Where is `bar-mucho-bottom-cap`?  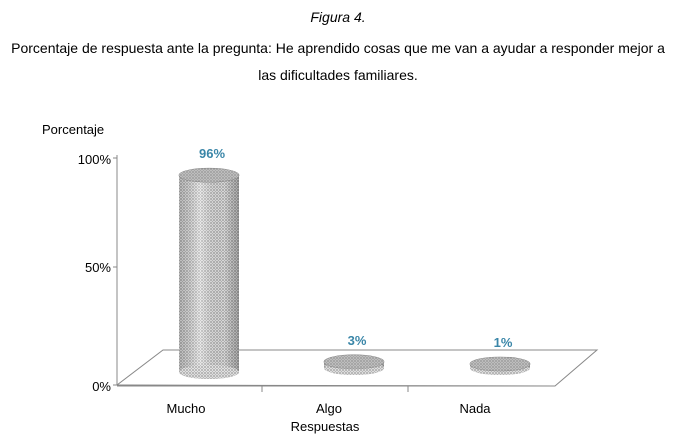
bar-mucho-bottom-cap is located at coordinates (209, 372).